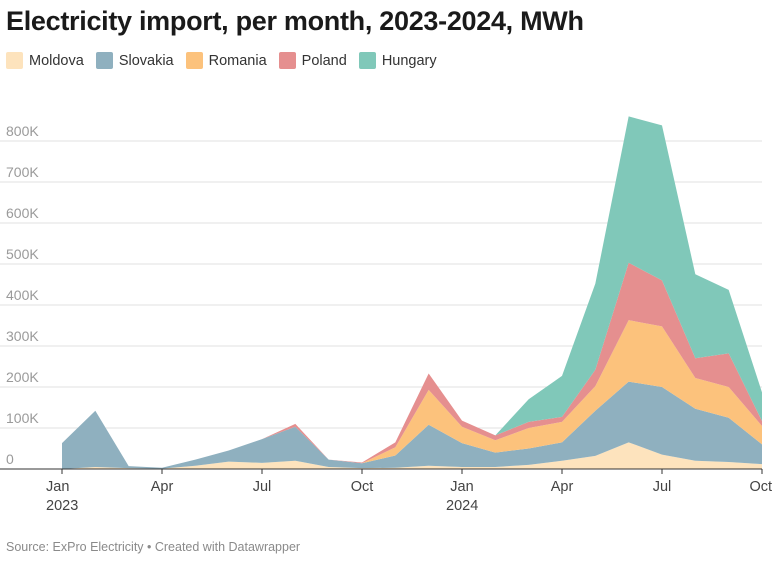 Image resolution: width=780 pixels, height=564 pixels. Describe the element at coordinates (62, 506) in the screenshot. I see `x-tick-year-label: 2023` at that location.